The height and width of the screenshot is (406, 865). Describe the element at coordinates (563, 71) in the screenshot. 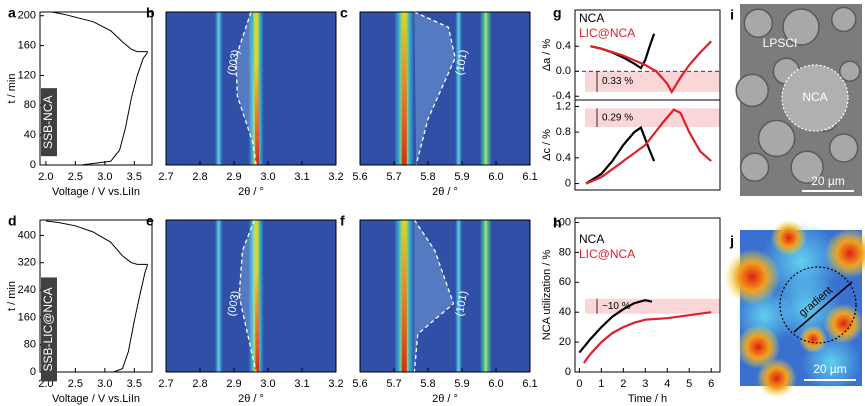

I see `y-tick-label: 0.0` at that location.